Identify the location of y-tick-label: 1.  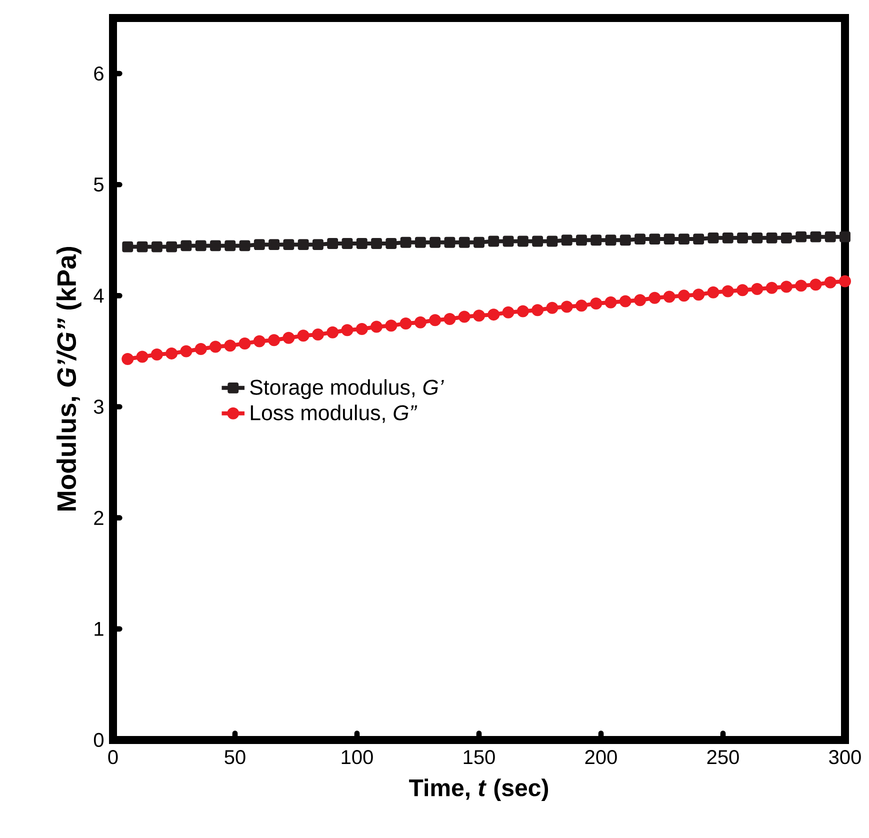
(99, 629).